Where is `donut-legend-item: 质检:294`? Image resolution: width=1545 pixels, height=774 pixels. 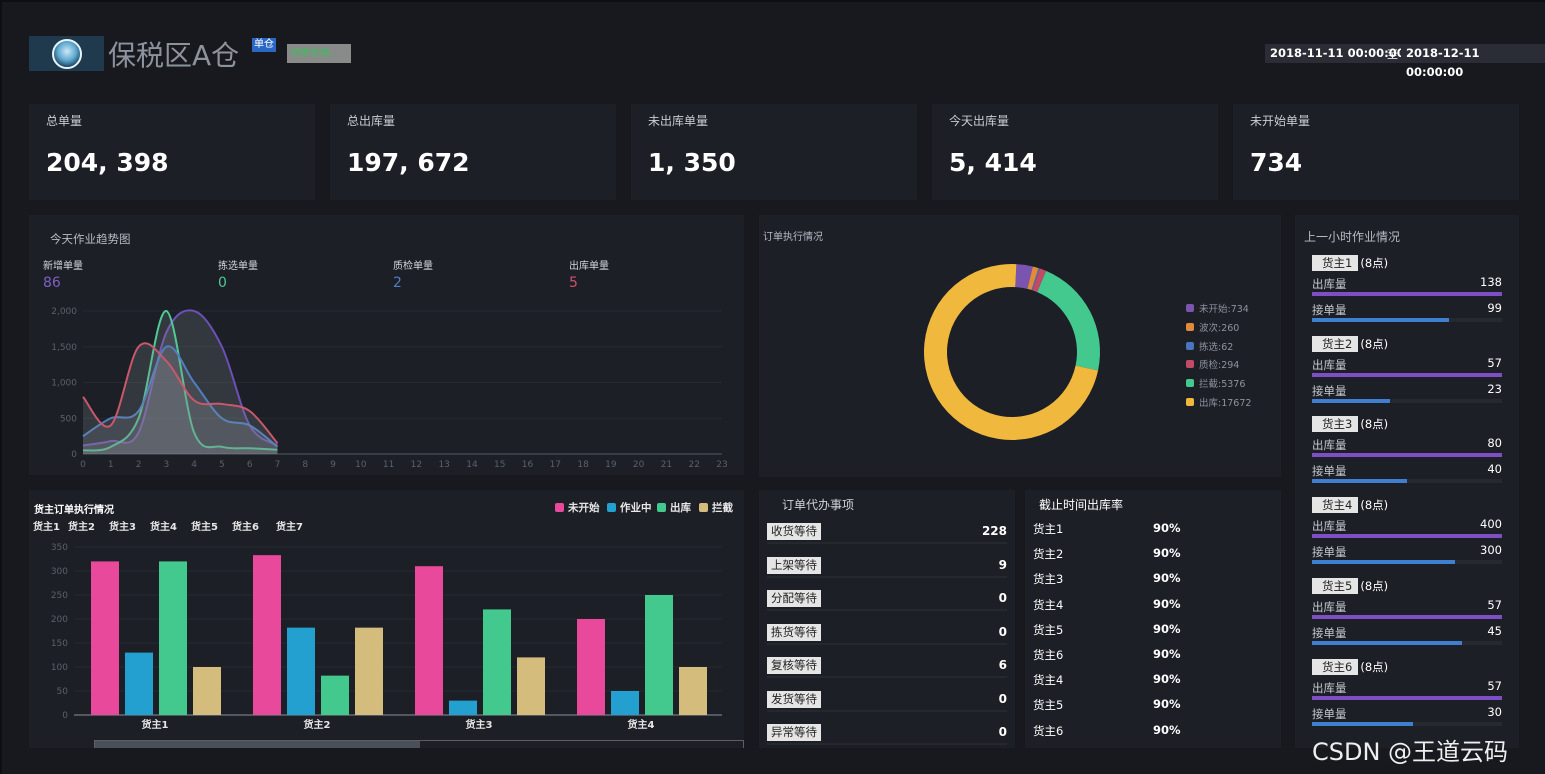
donut-legend-item: 质检:294 is located at coordinates (1218, 364).